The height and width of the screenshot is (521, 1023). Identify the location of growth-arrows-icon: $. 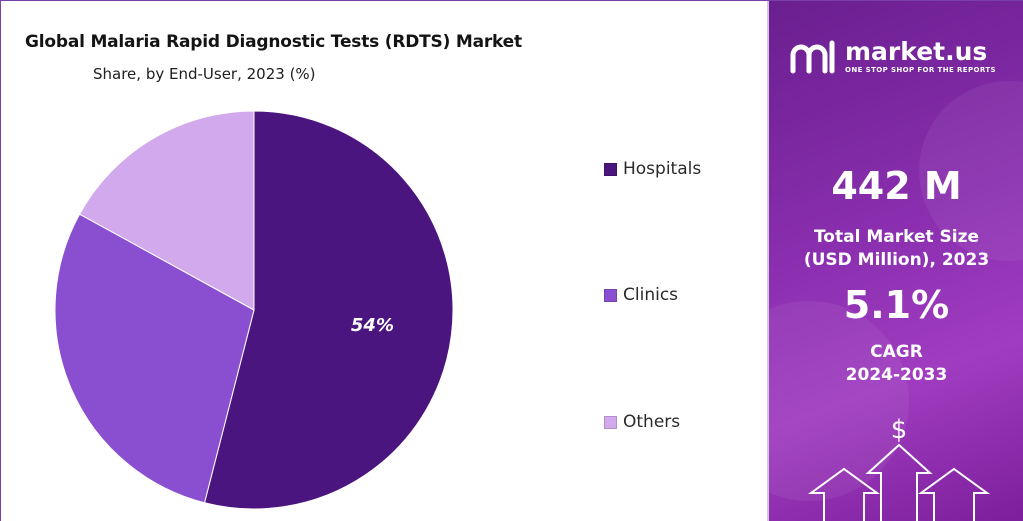
(899, 468).